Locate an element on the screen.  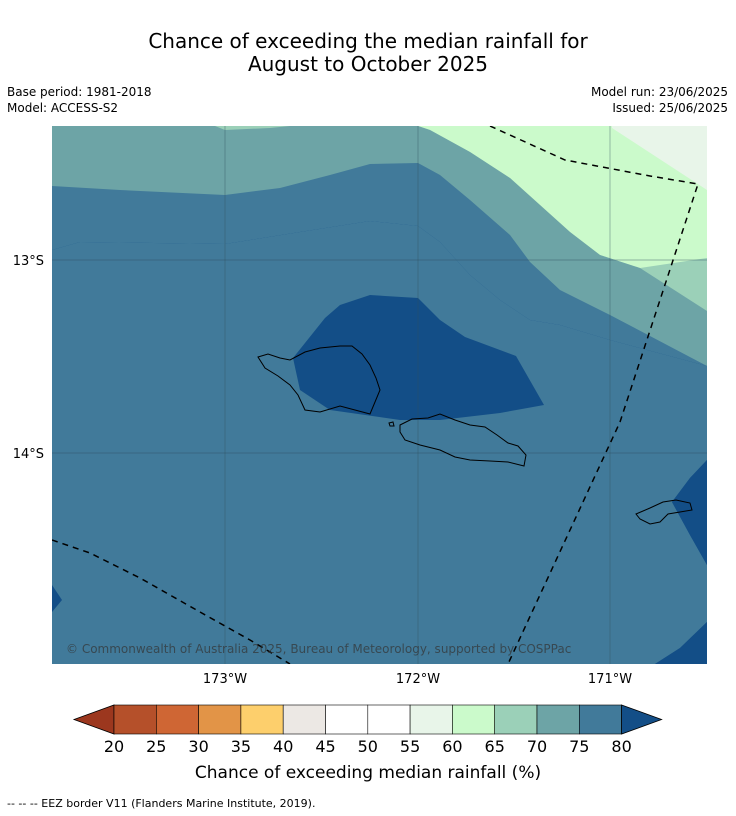
colorbar: 20 25 30 35 40 45 50 55 60 65 70 75 80 is located at coordinates (367, 730).